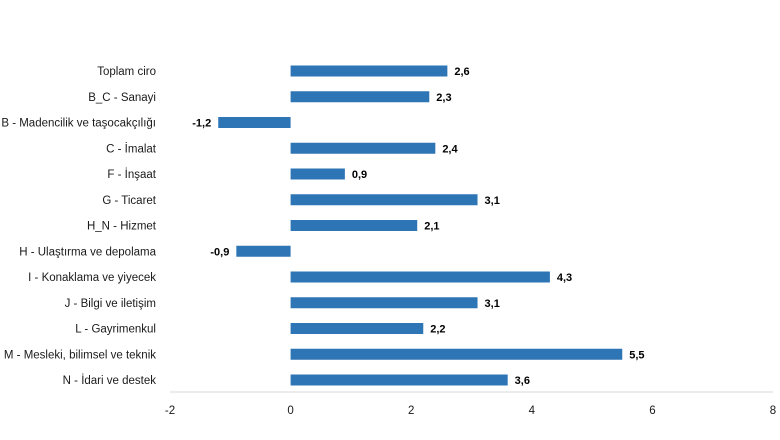 This screenshot has width=780, height=440. Describe the element at coordinates (131, 148) in the screenshot. I see `category-label: C - İmalat` at that location.